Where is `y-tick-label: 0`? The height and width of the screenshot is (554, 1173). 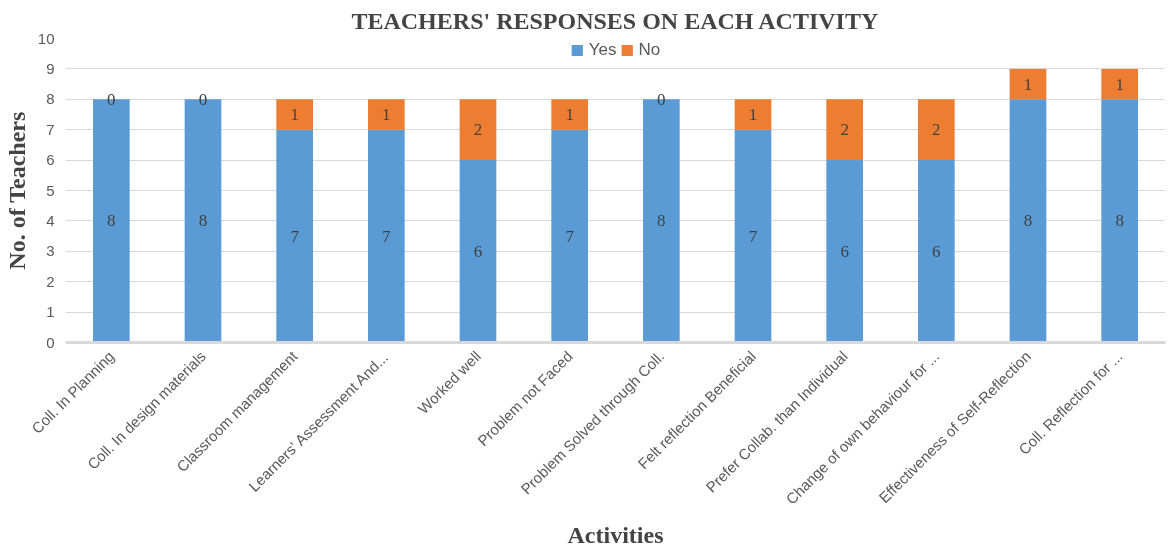
y-tick-label: 0 is located at coordinates (50, 342).